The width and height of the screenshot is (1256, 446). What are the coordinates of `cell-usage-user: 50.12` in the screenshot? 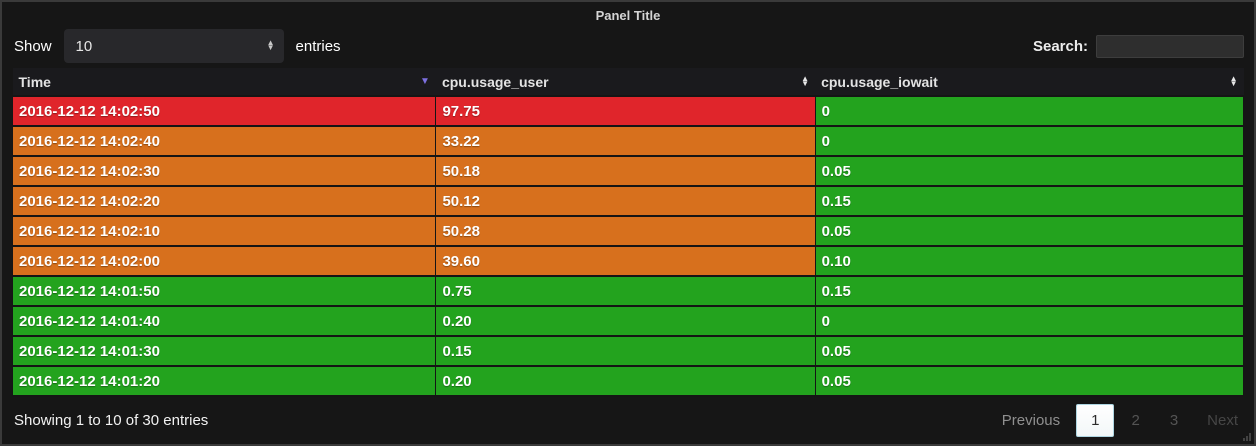 It's located at (625, 201).